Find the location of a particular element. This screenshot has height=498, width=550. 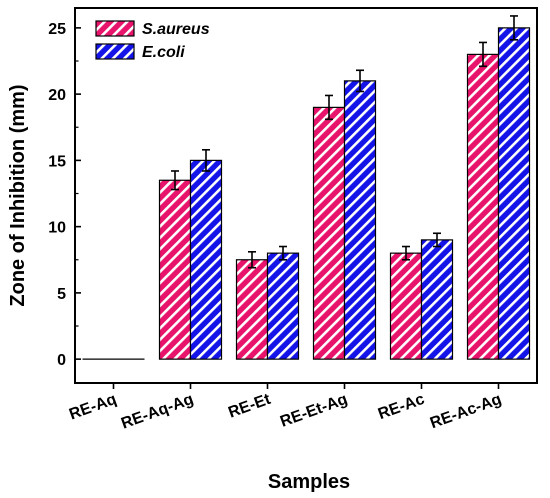

error-bar-s-aureus-re-aq-ag is located at coordinates (175, 180).